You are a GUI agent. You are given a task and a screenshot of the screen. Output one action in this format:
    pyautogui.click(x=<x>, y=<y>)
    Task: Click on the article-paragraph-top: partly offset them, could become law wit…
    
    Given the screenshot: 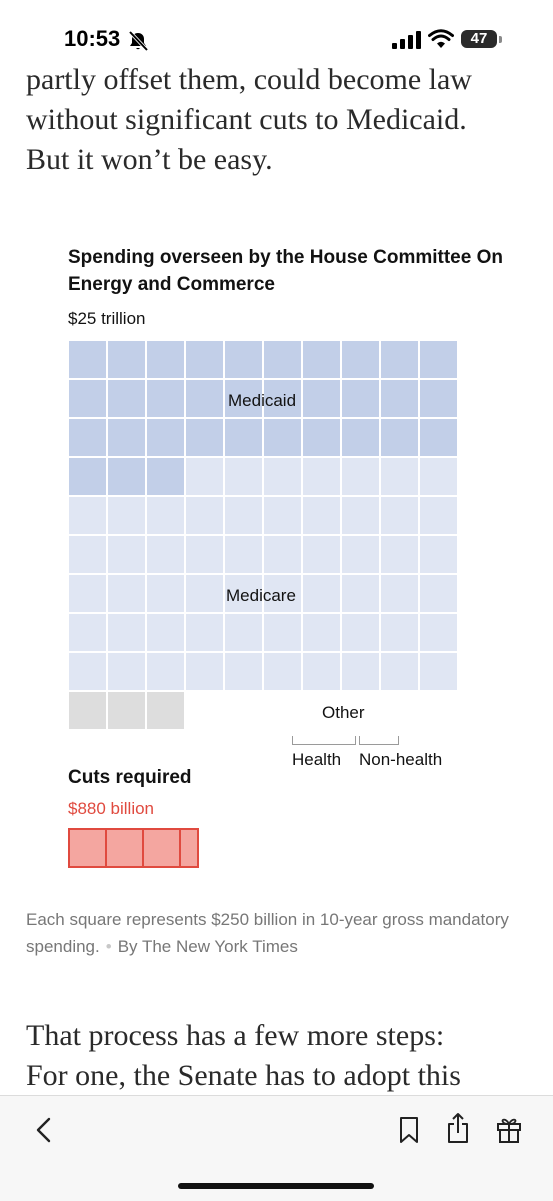 What is the action you would take?
    pyautogui.click(x=281, y=120)
    